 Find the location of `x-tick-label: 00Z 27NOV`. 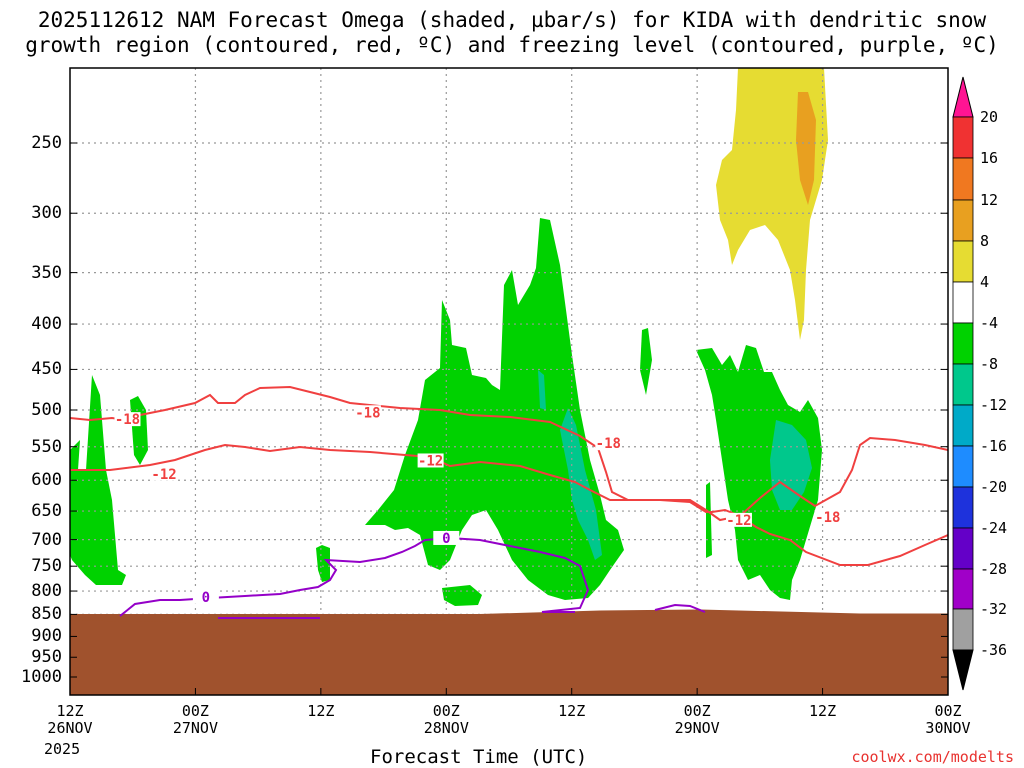

x-tick-label: 00Z 27NOV is located at coordinates (195, 720).